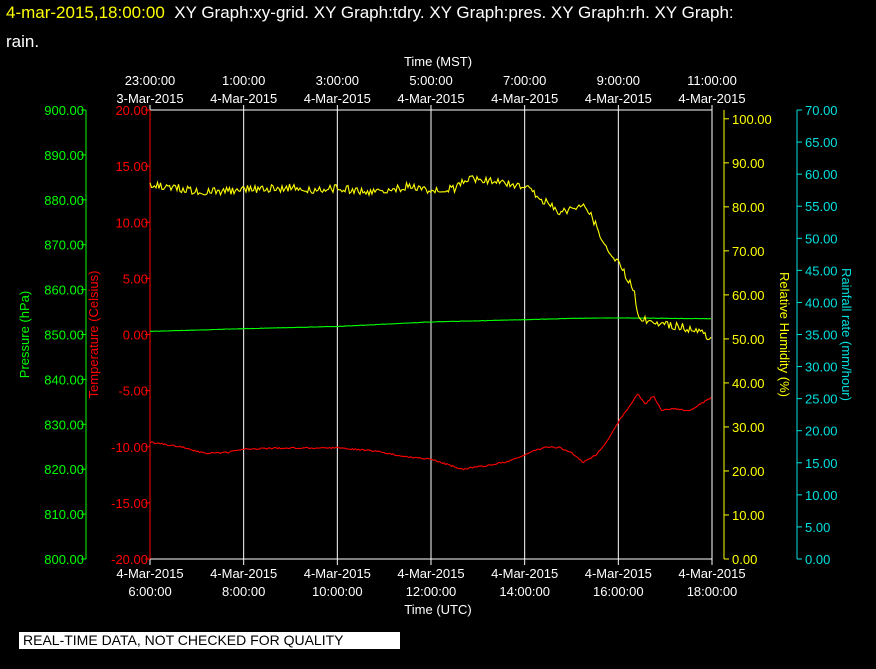 This screenshot has width=876, height=669. What do you see at coordinates (430, 432) in the screenshot?
I see `temperature-series-line` at bounding box center [430, 432].